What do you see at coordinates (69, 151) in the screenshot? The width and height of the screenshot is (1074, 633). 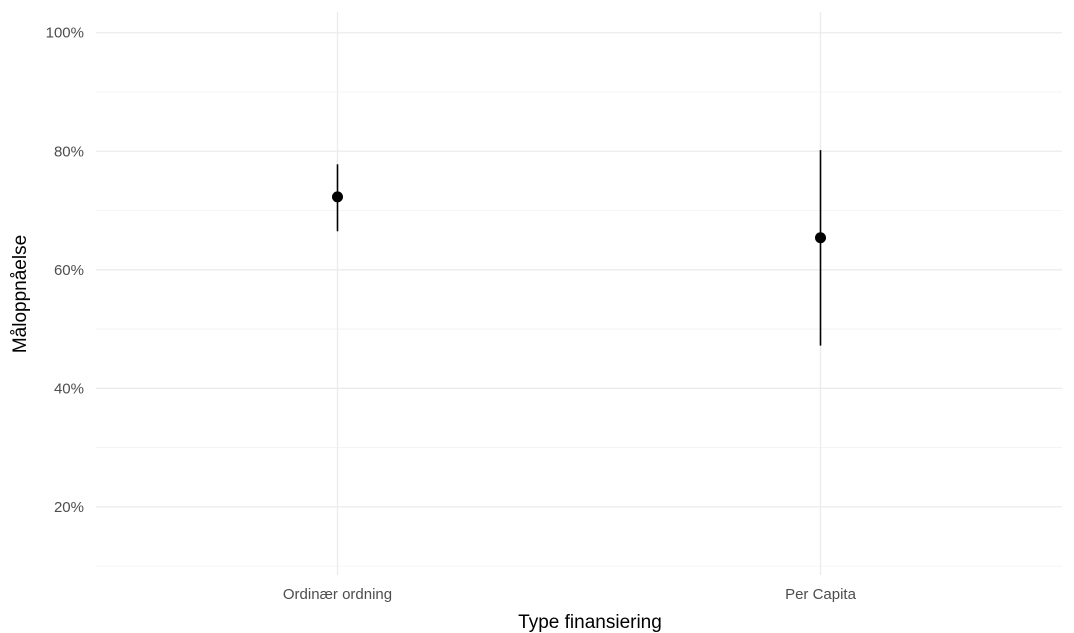 I see `y-tick-label: 80%` at bounding box center [69, 151].